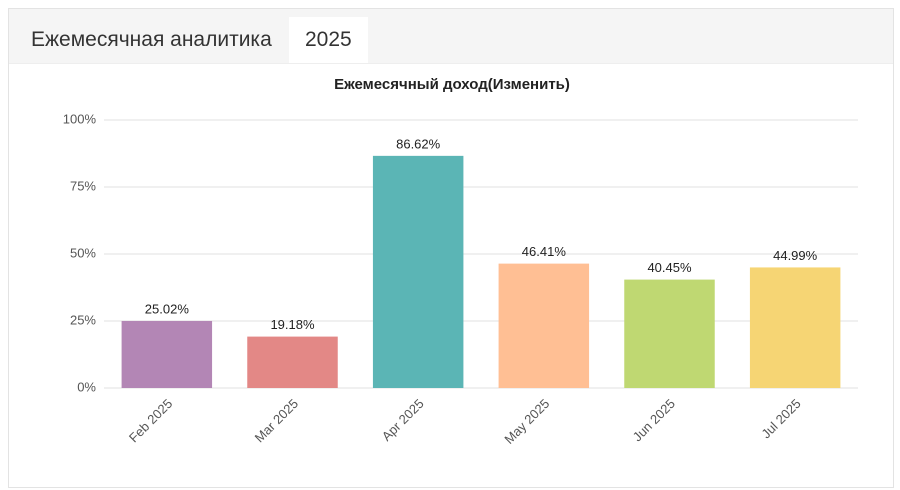  What do you see at coordinates (167, 308) in the screenshot?
I see `data-label: 25.02%` at bounding box center [167, 308].